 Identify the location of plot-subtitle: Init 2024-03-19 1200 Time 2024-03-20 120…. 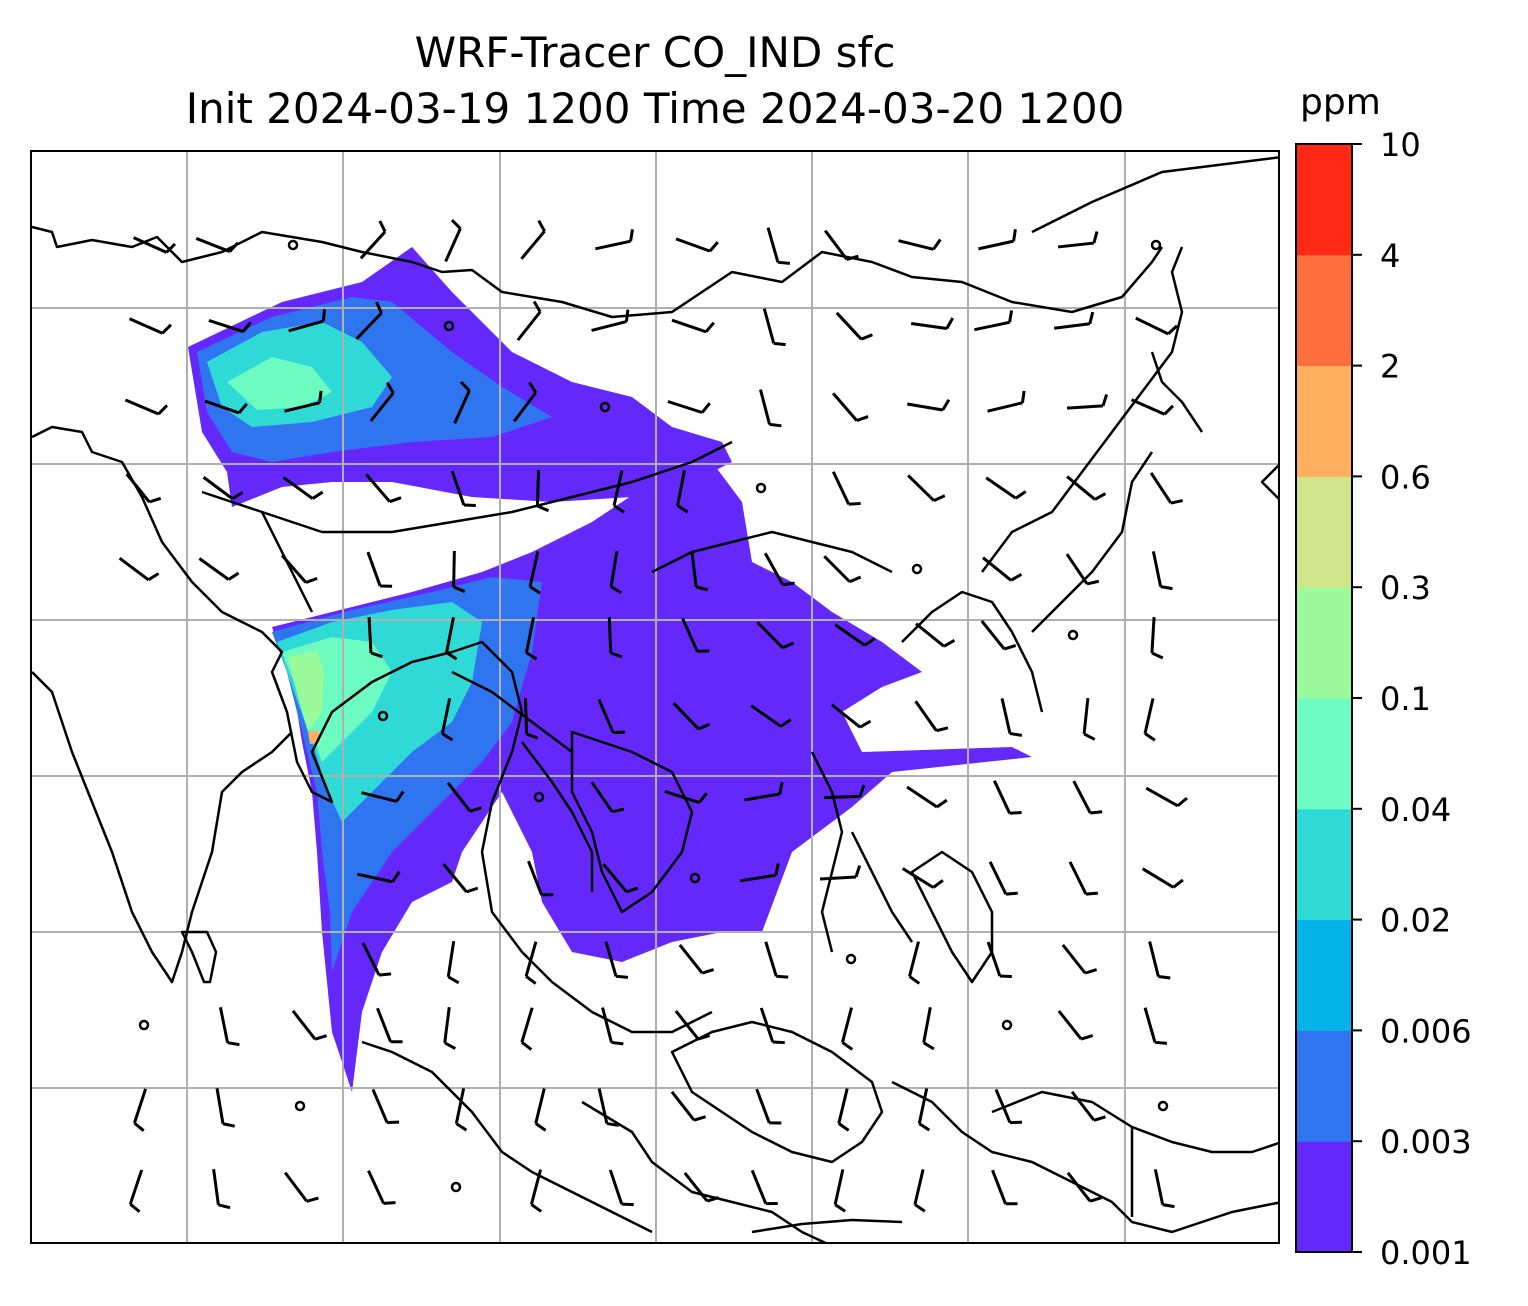
(655, 108).